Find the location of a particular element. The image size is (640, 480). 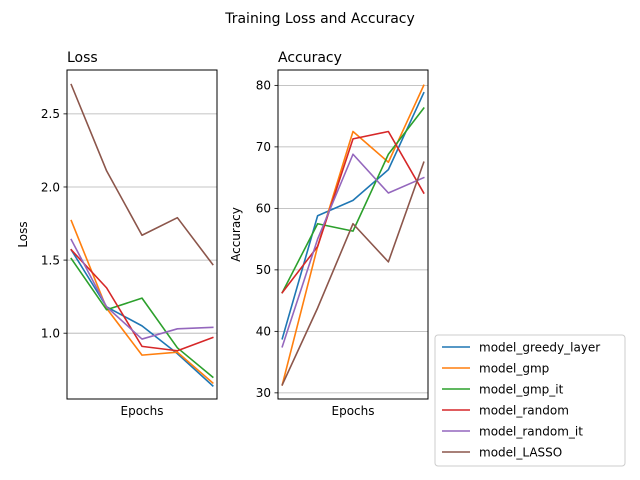

accuracy-y-tick-label: 30 is located at coordinates (263, 393).